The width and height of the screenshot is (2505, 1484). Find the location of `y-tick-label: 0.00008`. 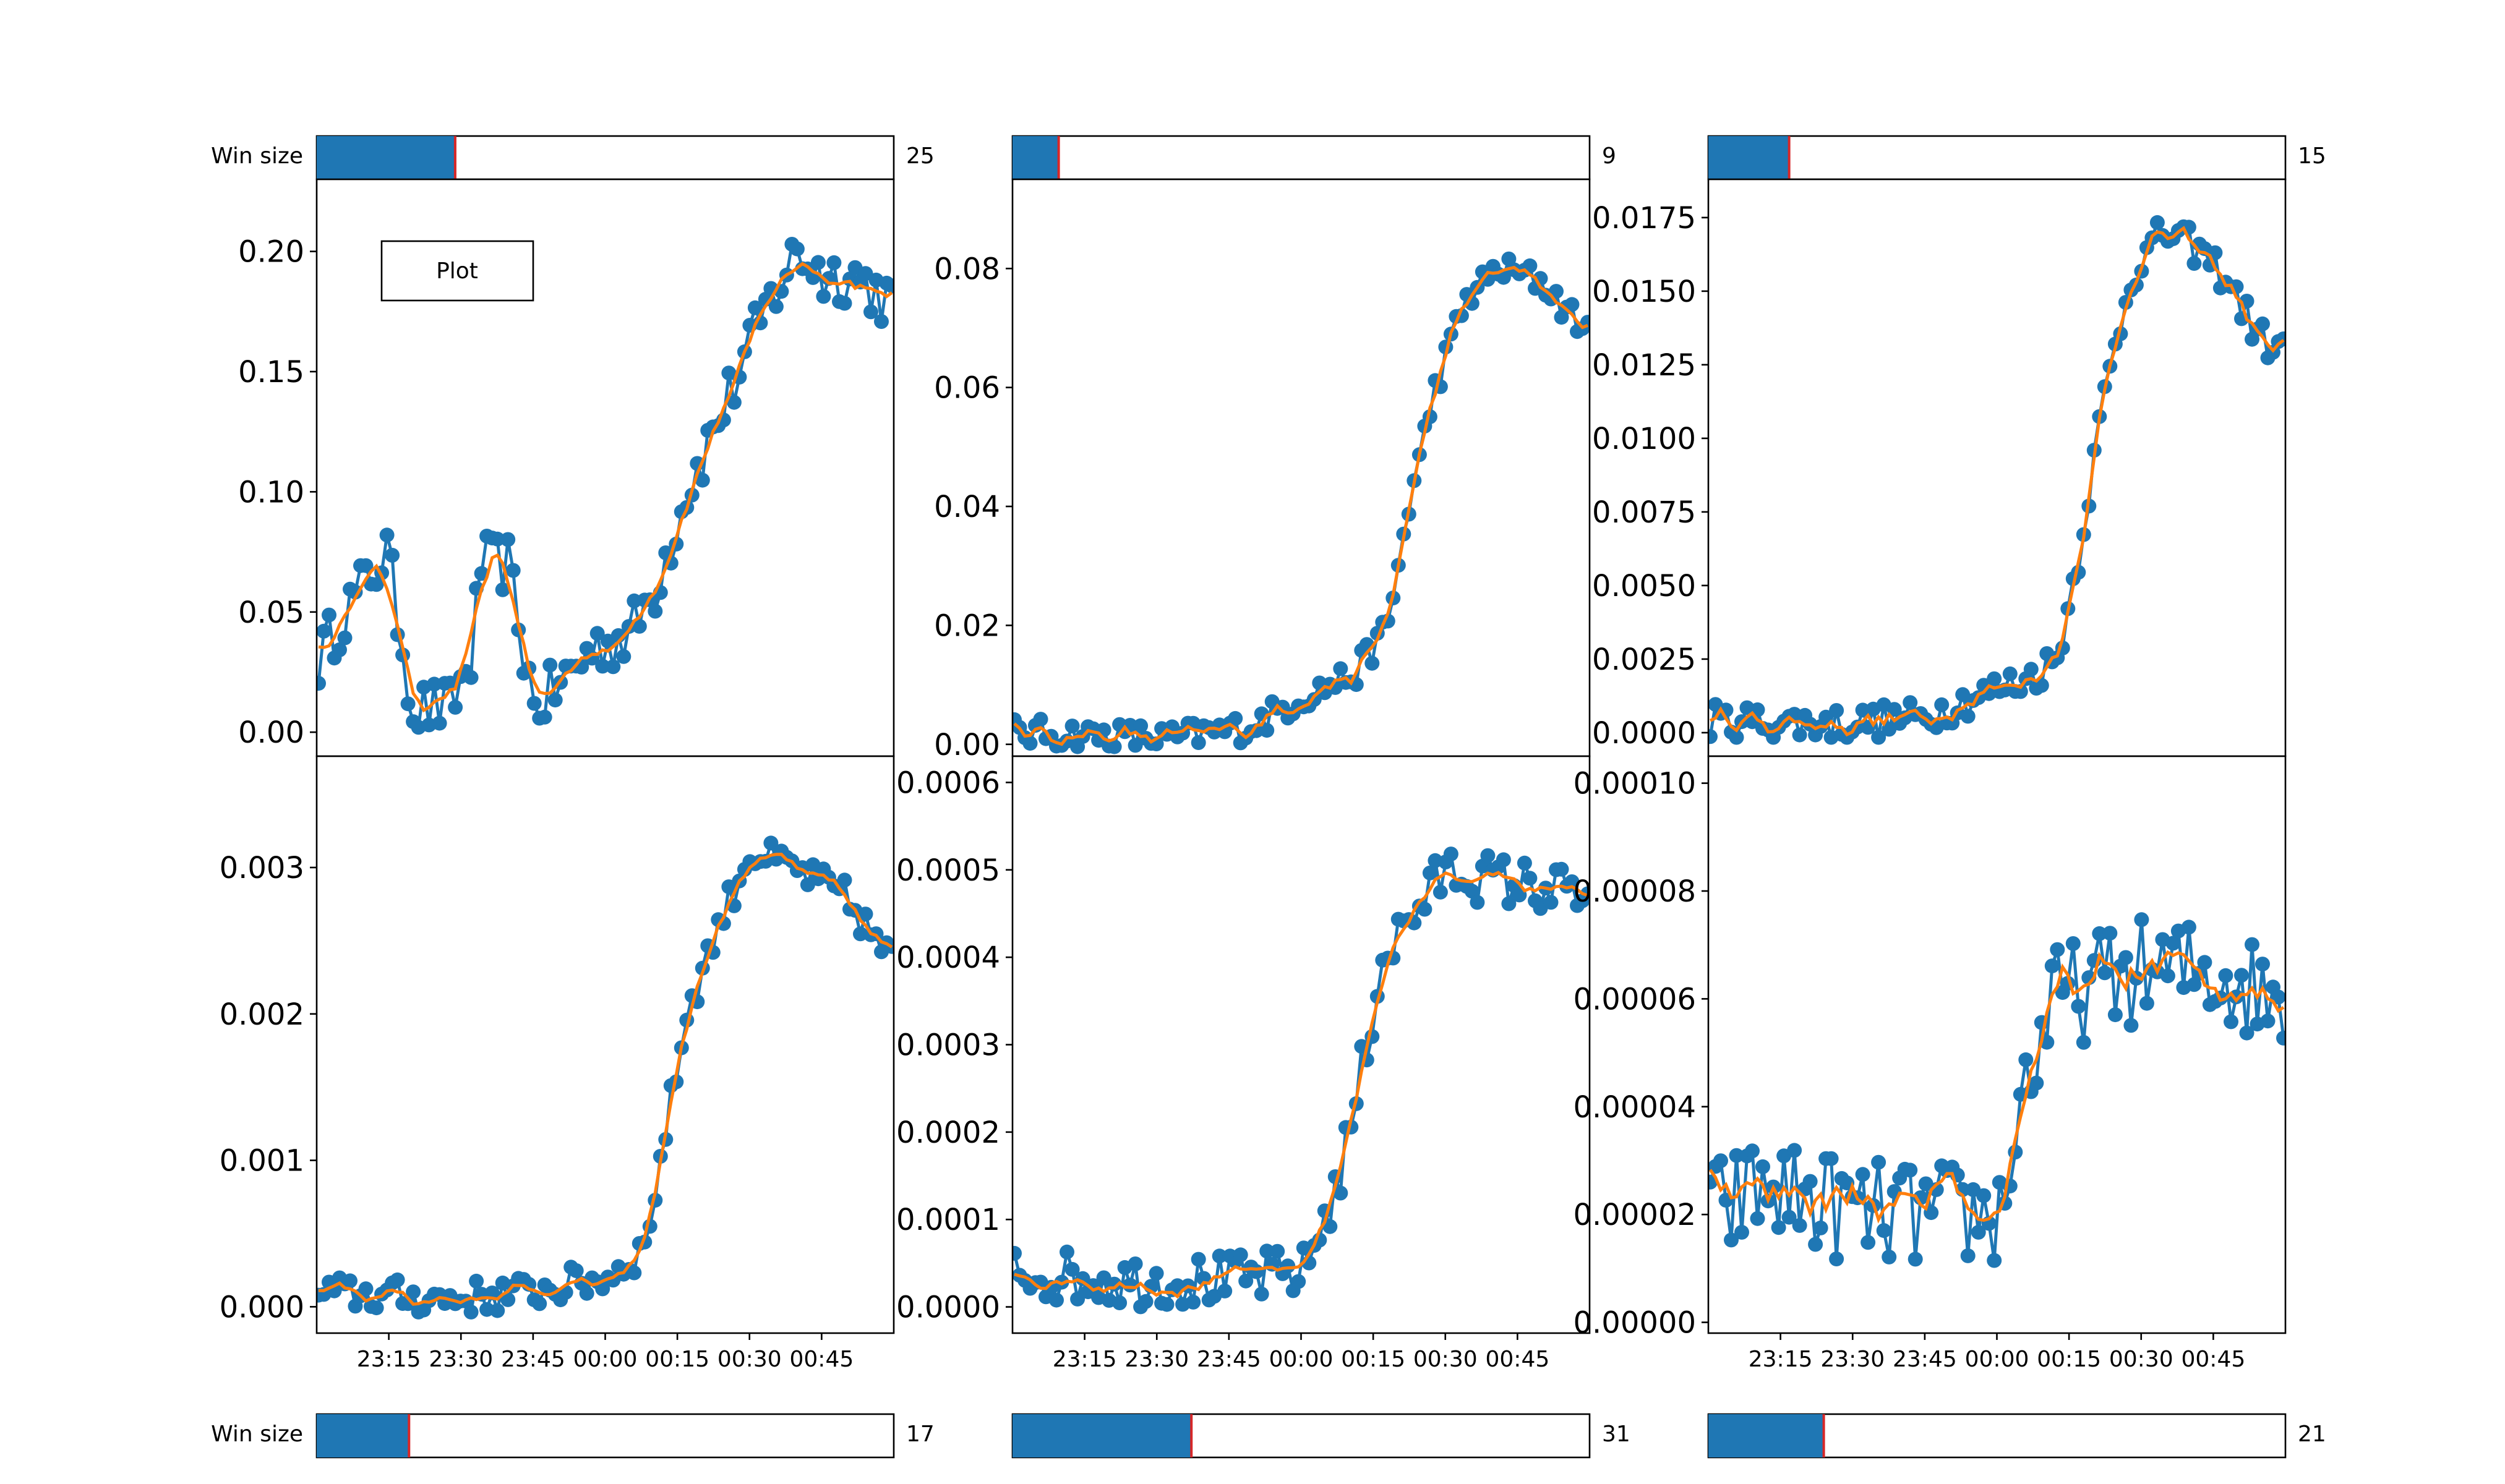

y-tick-label: 0.00008 is located at coordinates (1635, 891).